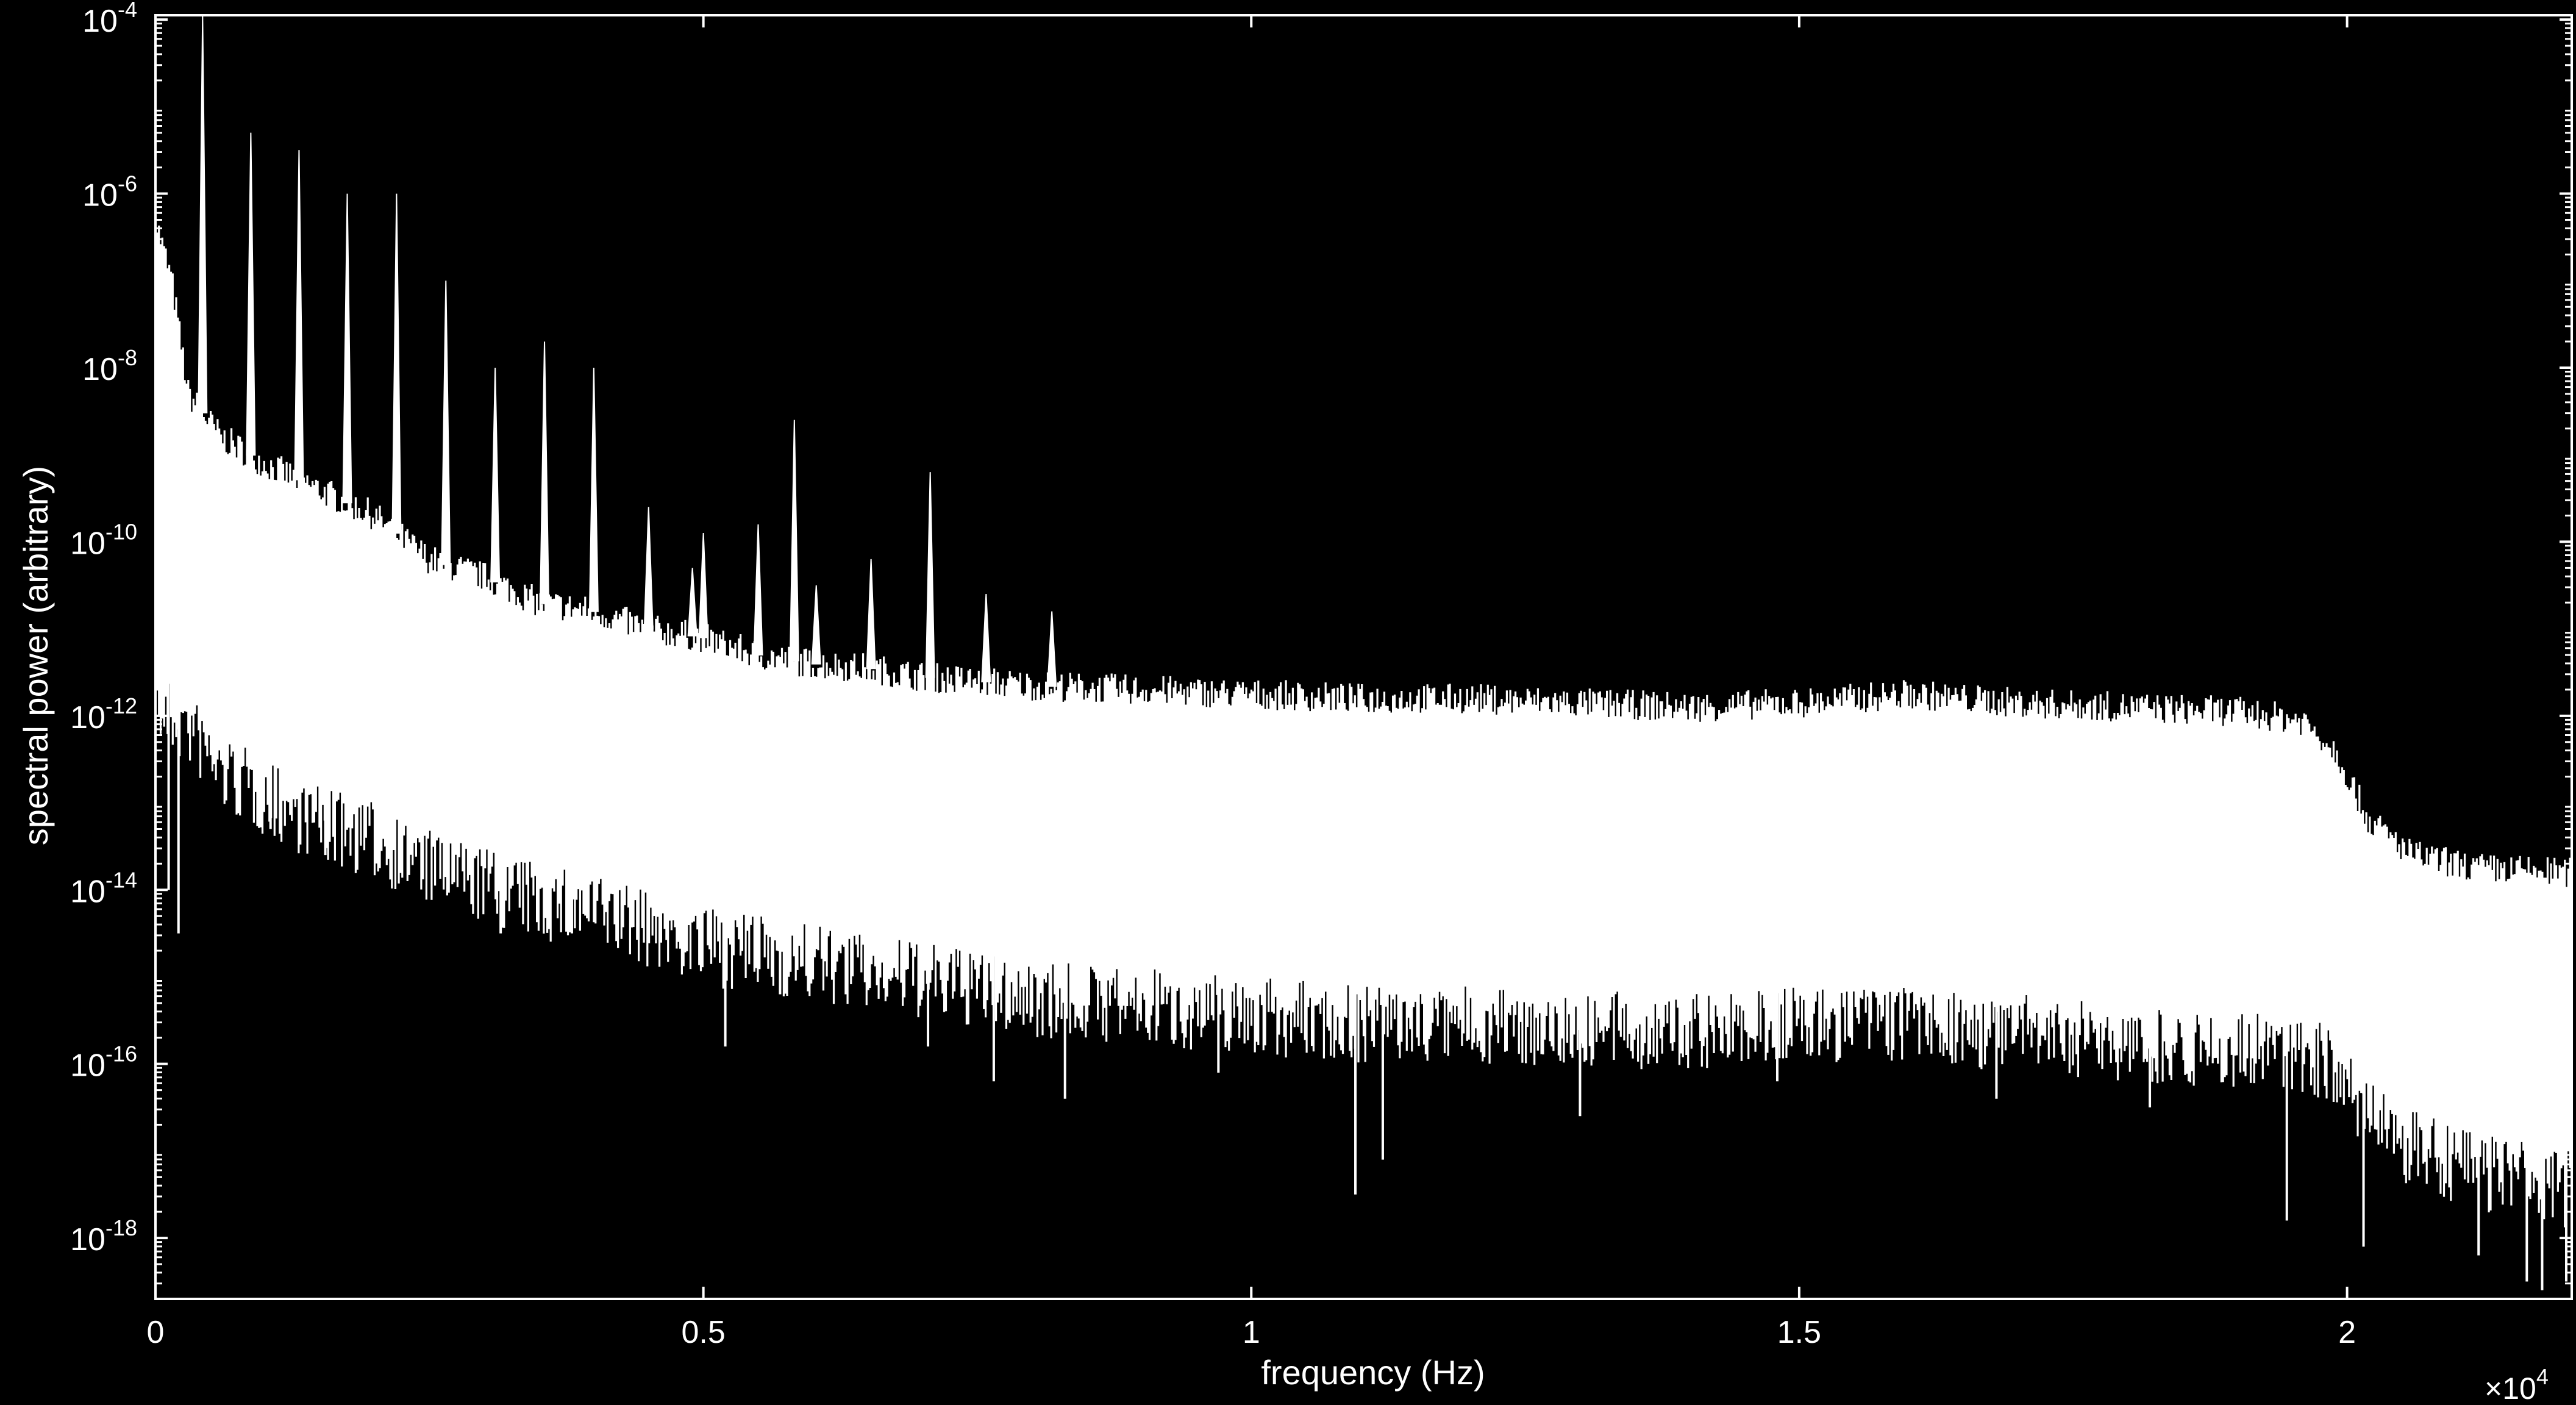 This screenshot has width=2576, height=1405. What do you see at coordinates (2347, 1332) in the screenshot?
I see `x-tick-label: 2` at bounding box center [2347, 1332].